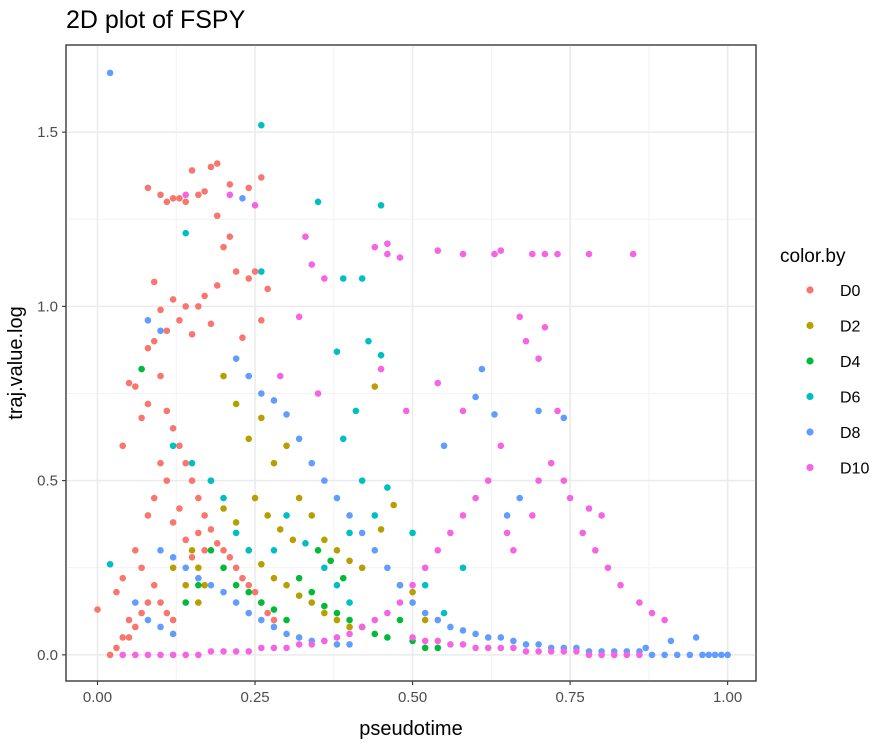 The image size is (884, 748). Describe the element at coordinates (47, 655) in the screenshot. I see `y-tick-label: 0.0` at that location.